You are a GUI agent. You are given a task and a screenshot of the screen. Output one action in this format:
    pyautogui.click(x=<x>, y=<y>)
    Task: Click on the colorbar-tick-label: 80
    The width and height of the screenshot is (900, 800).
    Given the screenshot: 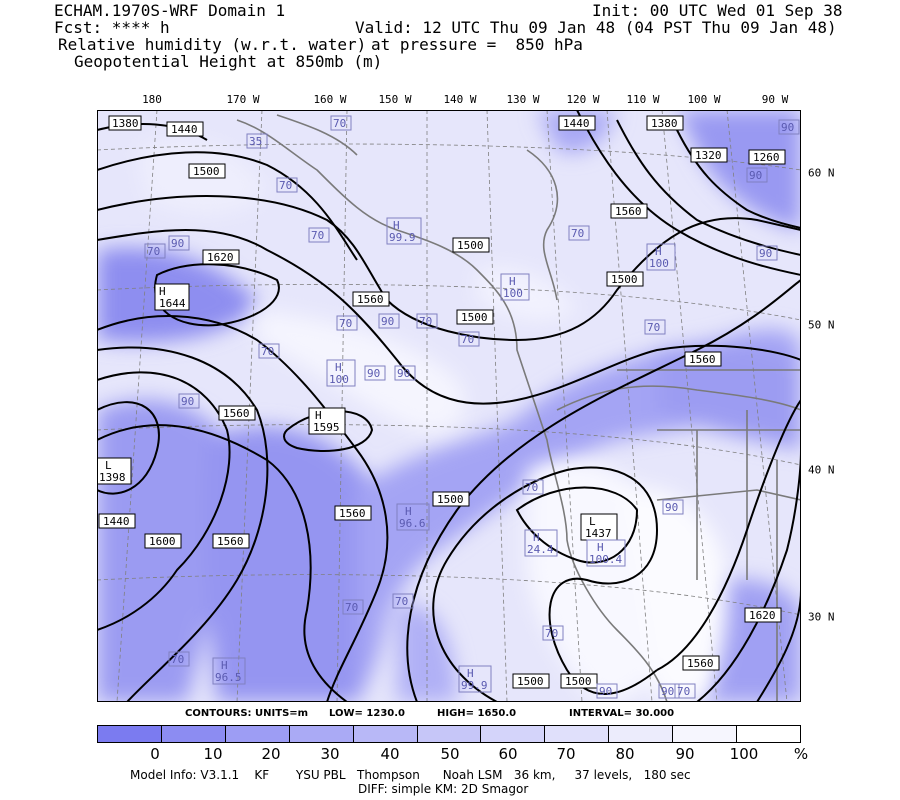 What is the action you would take?
    pyautogui.click(x=625, y=754)
    